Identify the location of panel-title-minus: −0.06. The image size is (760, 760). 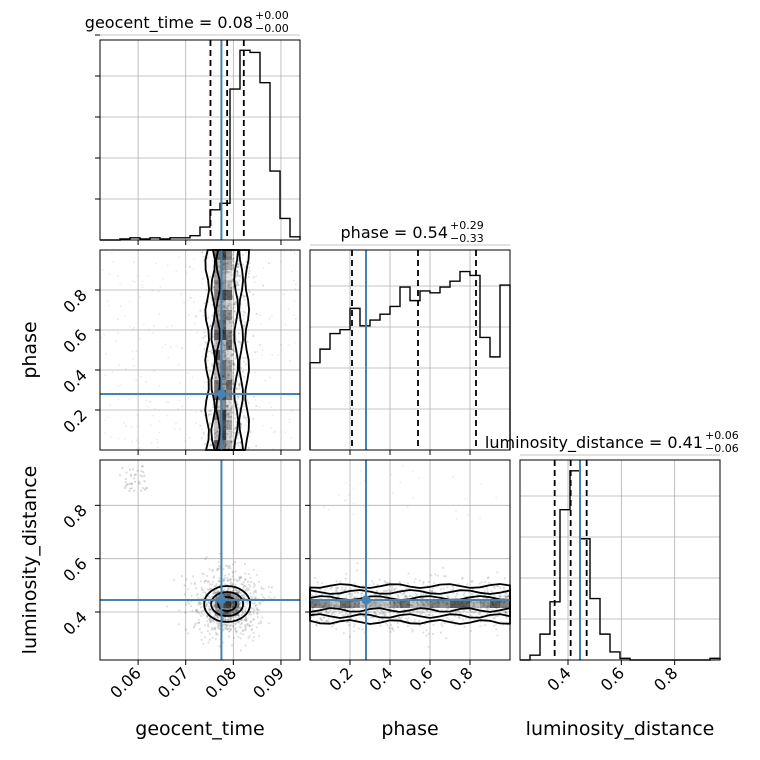
(722, 448).